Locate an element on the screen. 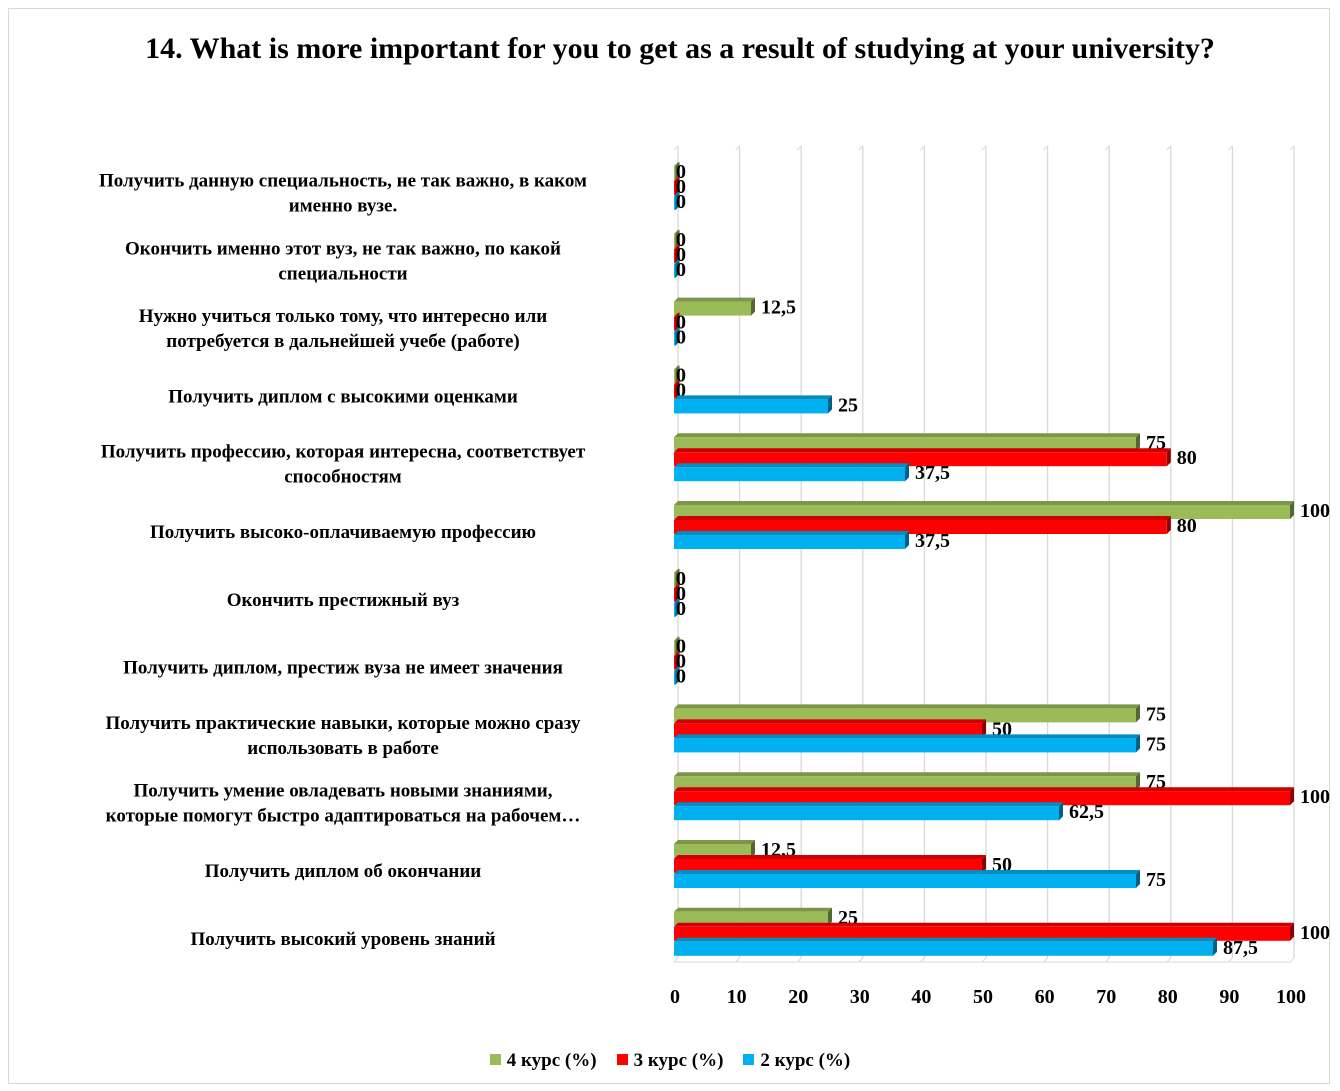 This screenshot has width=1340, height=1091. data-label: 37,5 is located at coordinates (932, 473).